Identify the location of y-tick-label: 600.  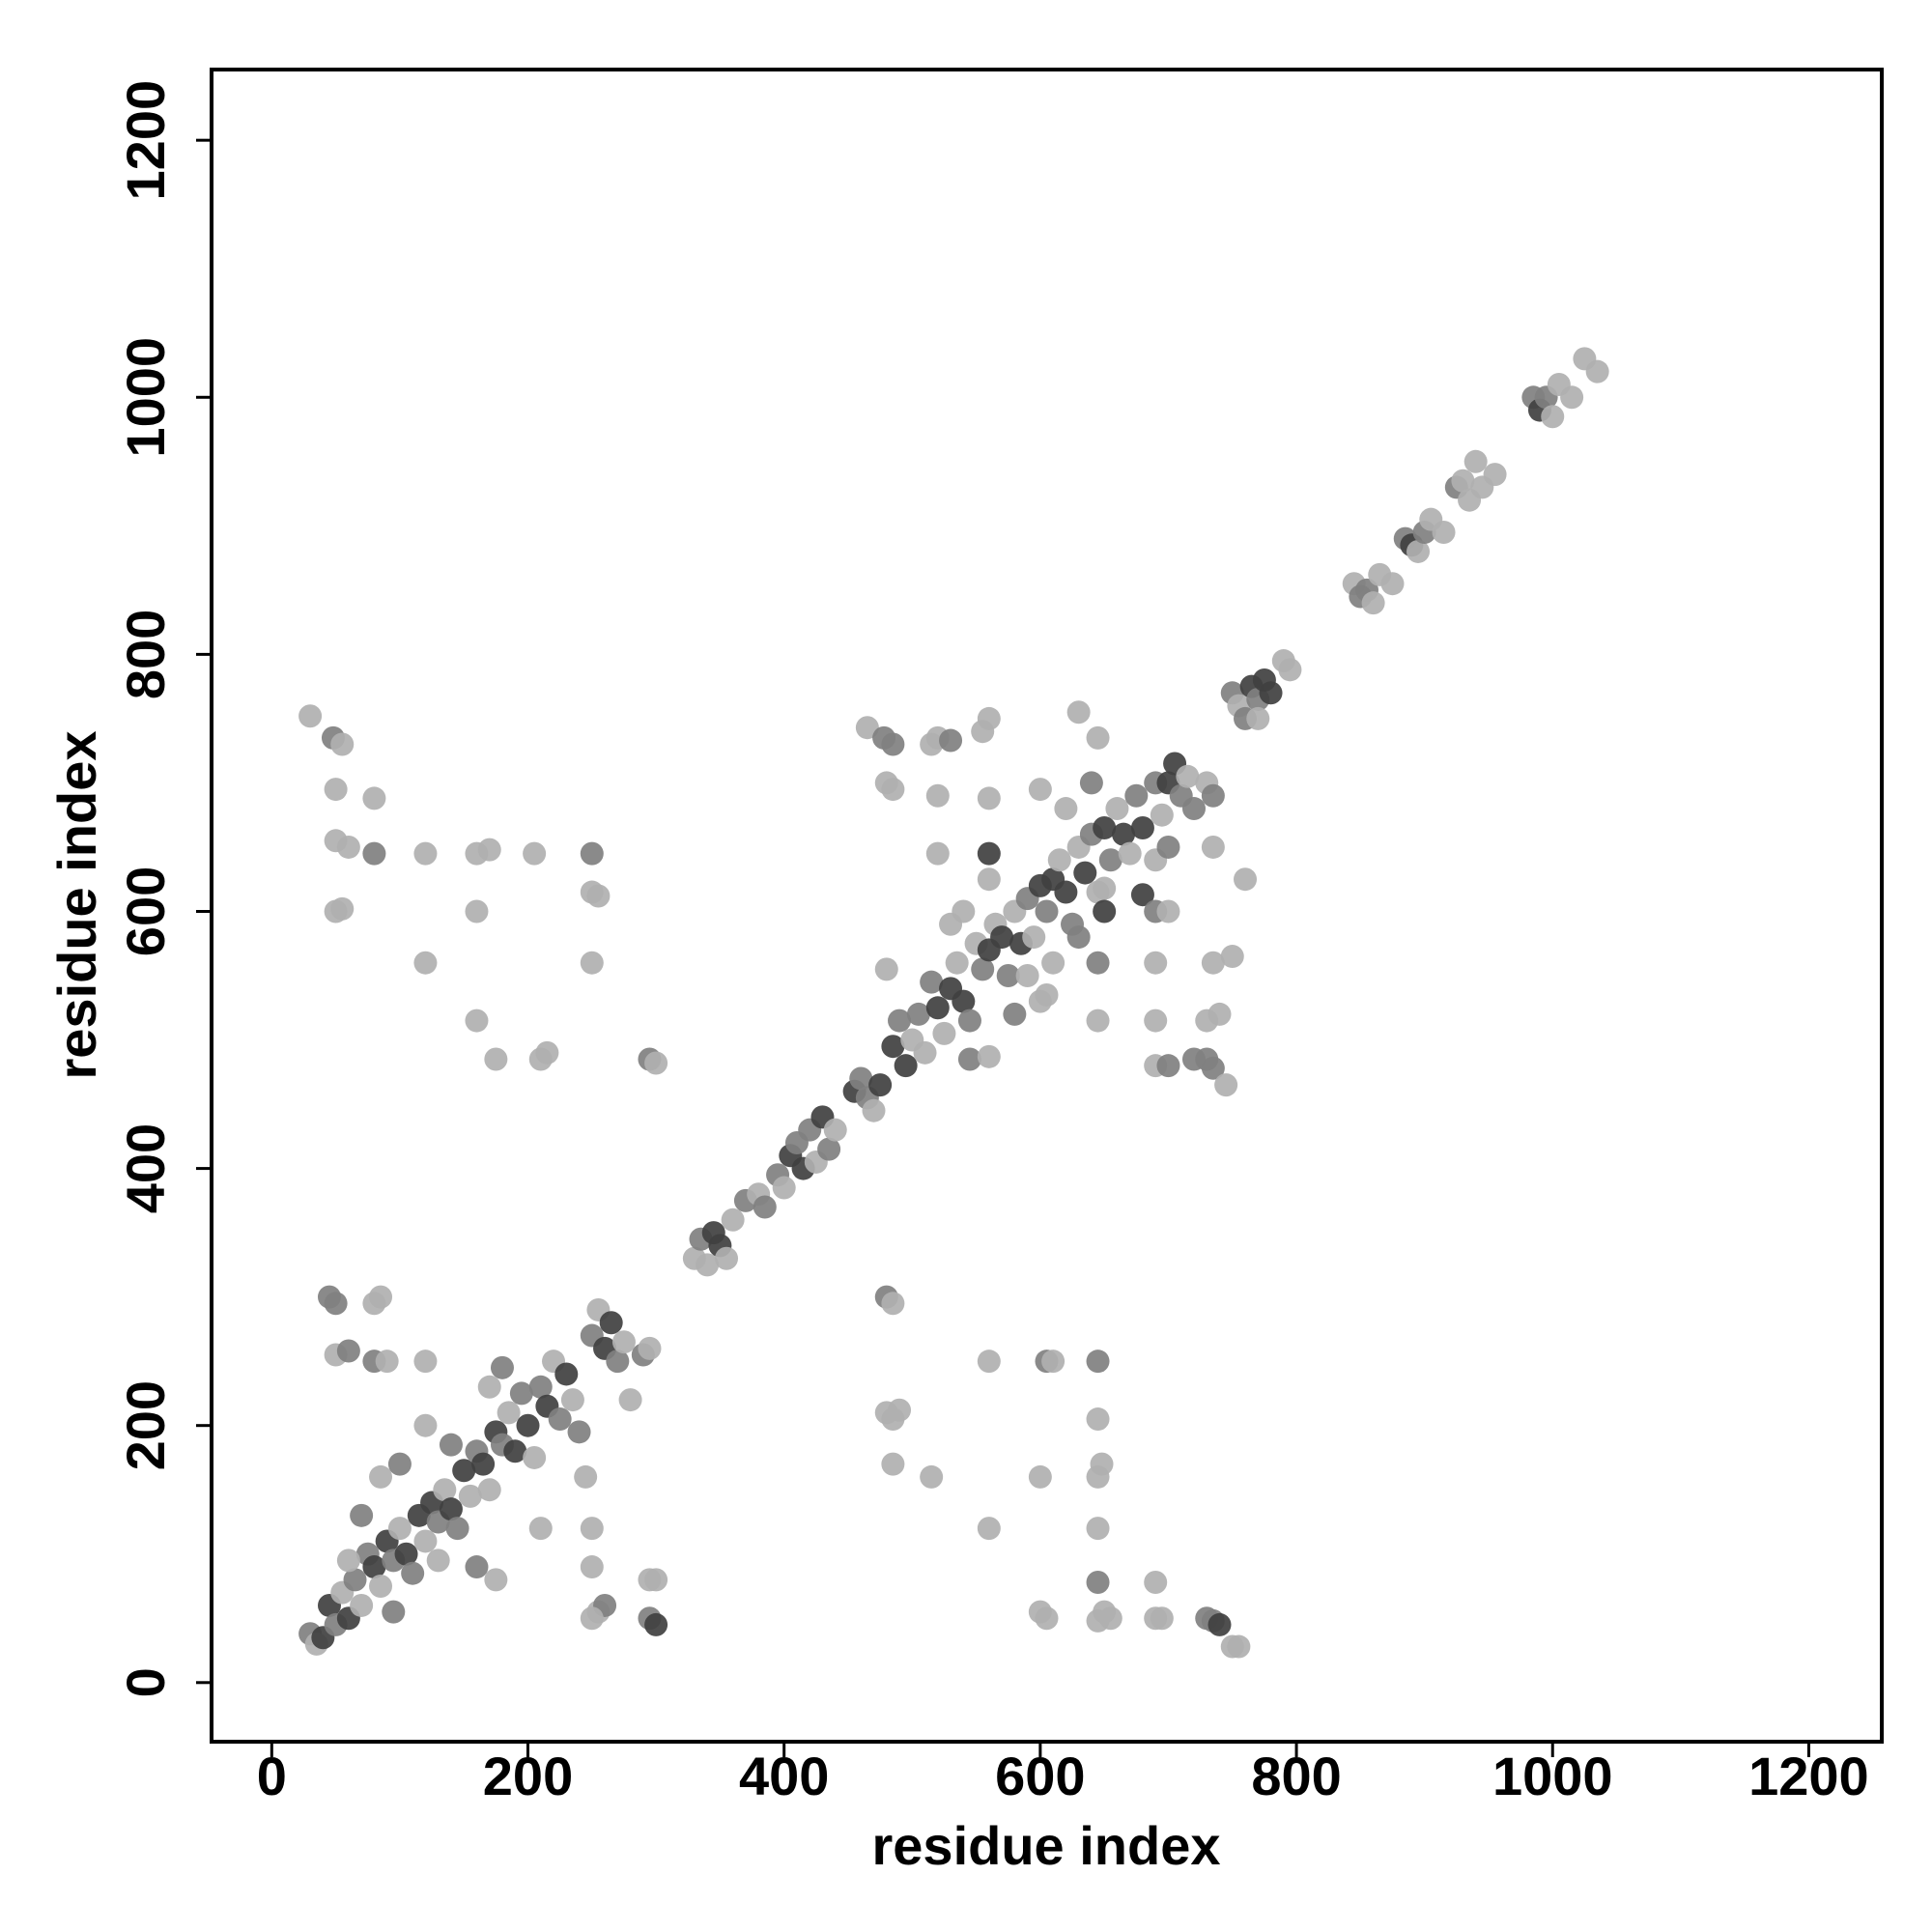
(145, 911).